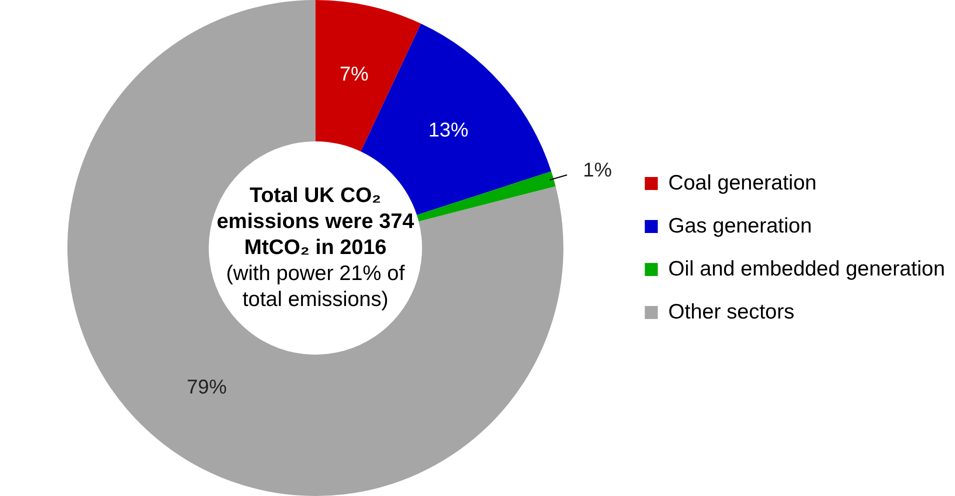 The image size is (955, 496). Describe the element at coordinates (742, 182) in the screenshot. I see `legend-label: Coal generation` at that location.